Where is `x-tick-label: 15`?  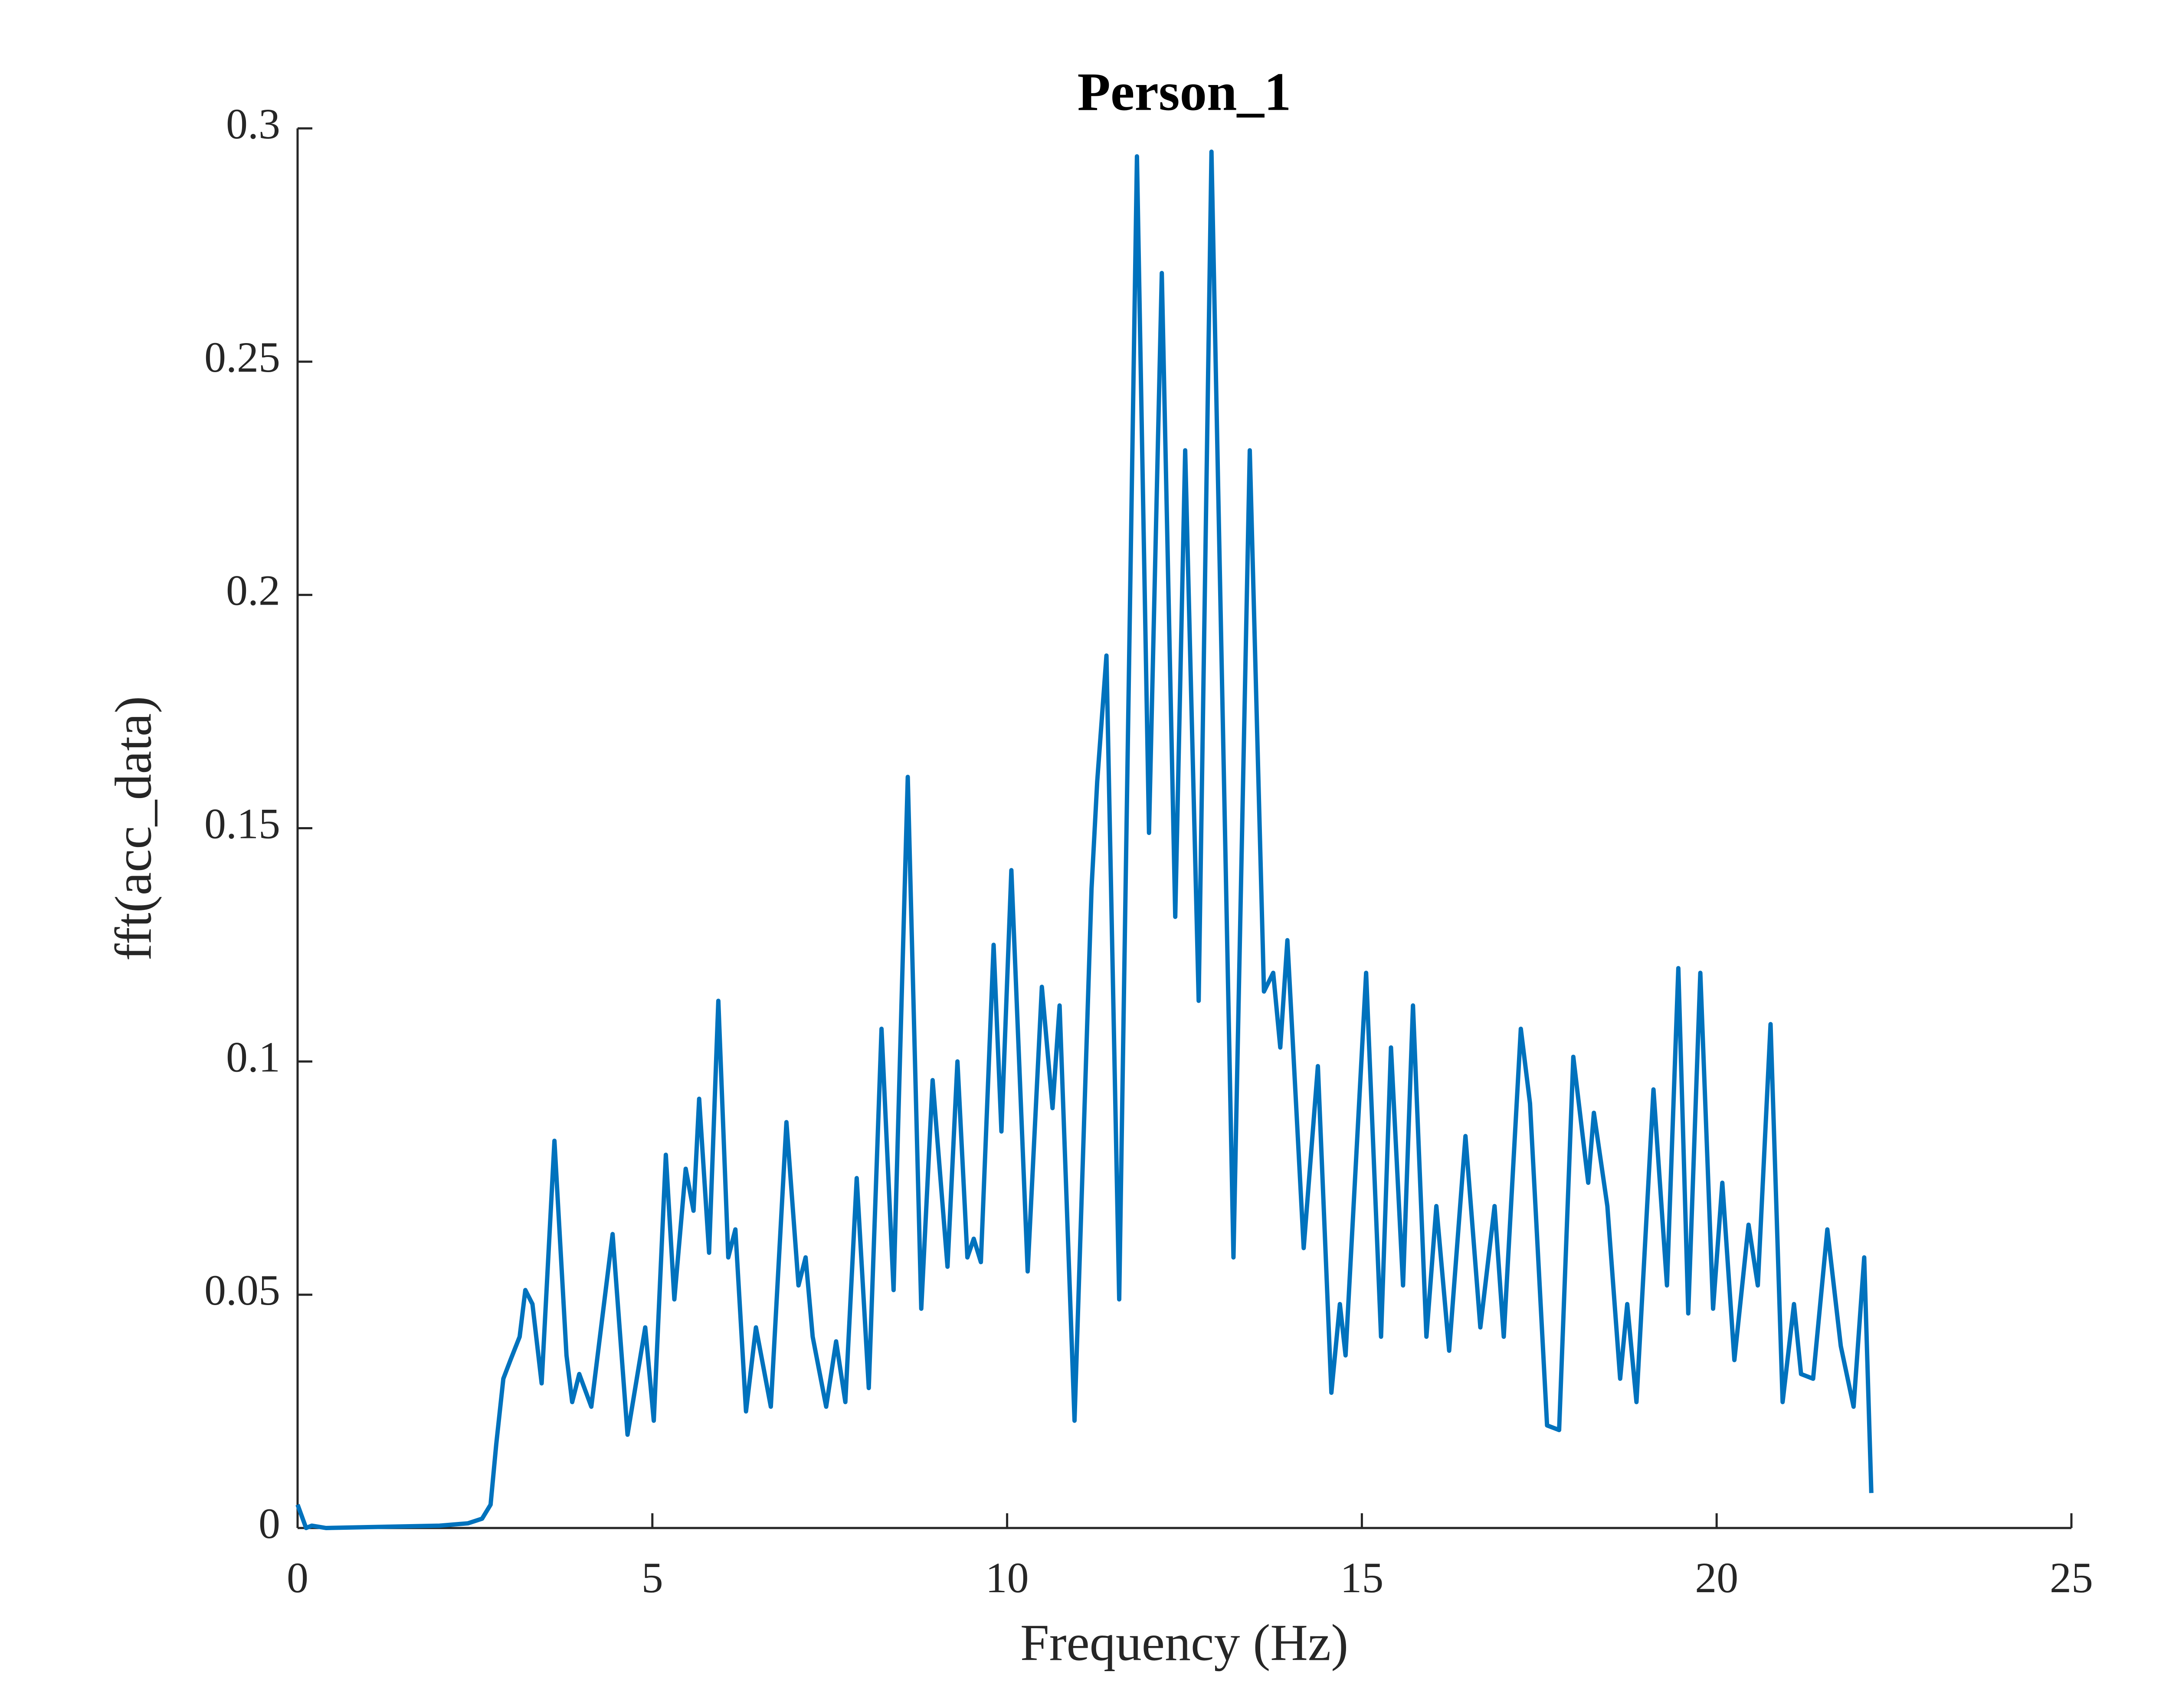
x-tick-label: 15 is located at coordinates (1361, 1578).